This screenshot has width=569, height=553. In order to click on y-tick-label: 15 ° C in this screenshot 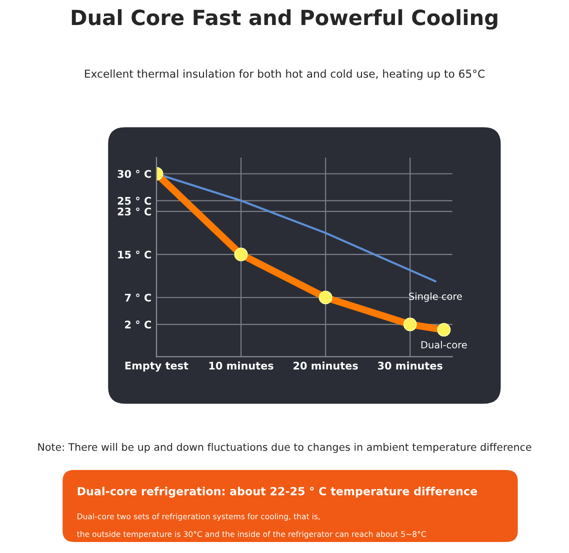, I will do `click(134, 254)`.